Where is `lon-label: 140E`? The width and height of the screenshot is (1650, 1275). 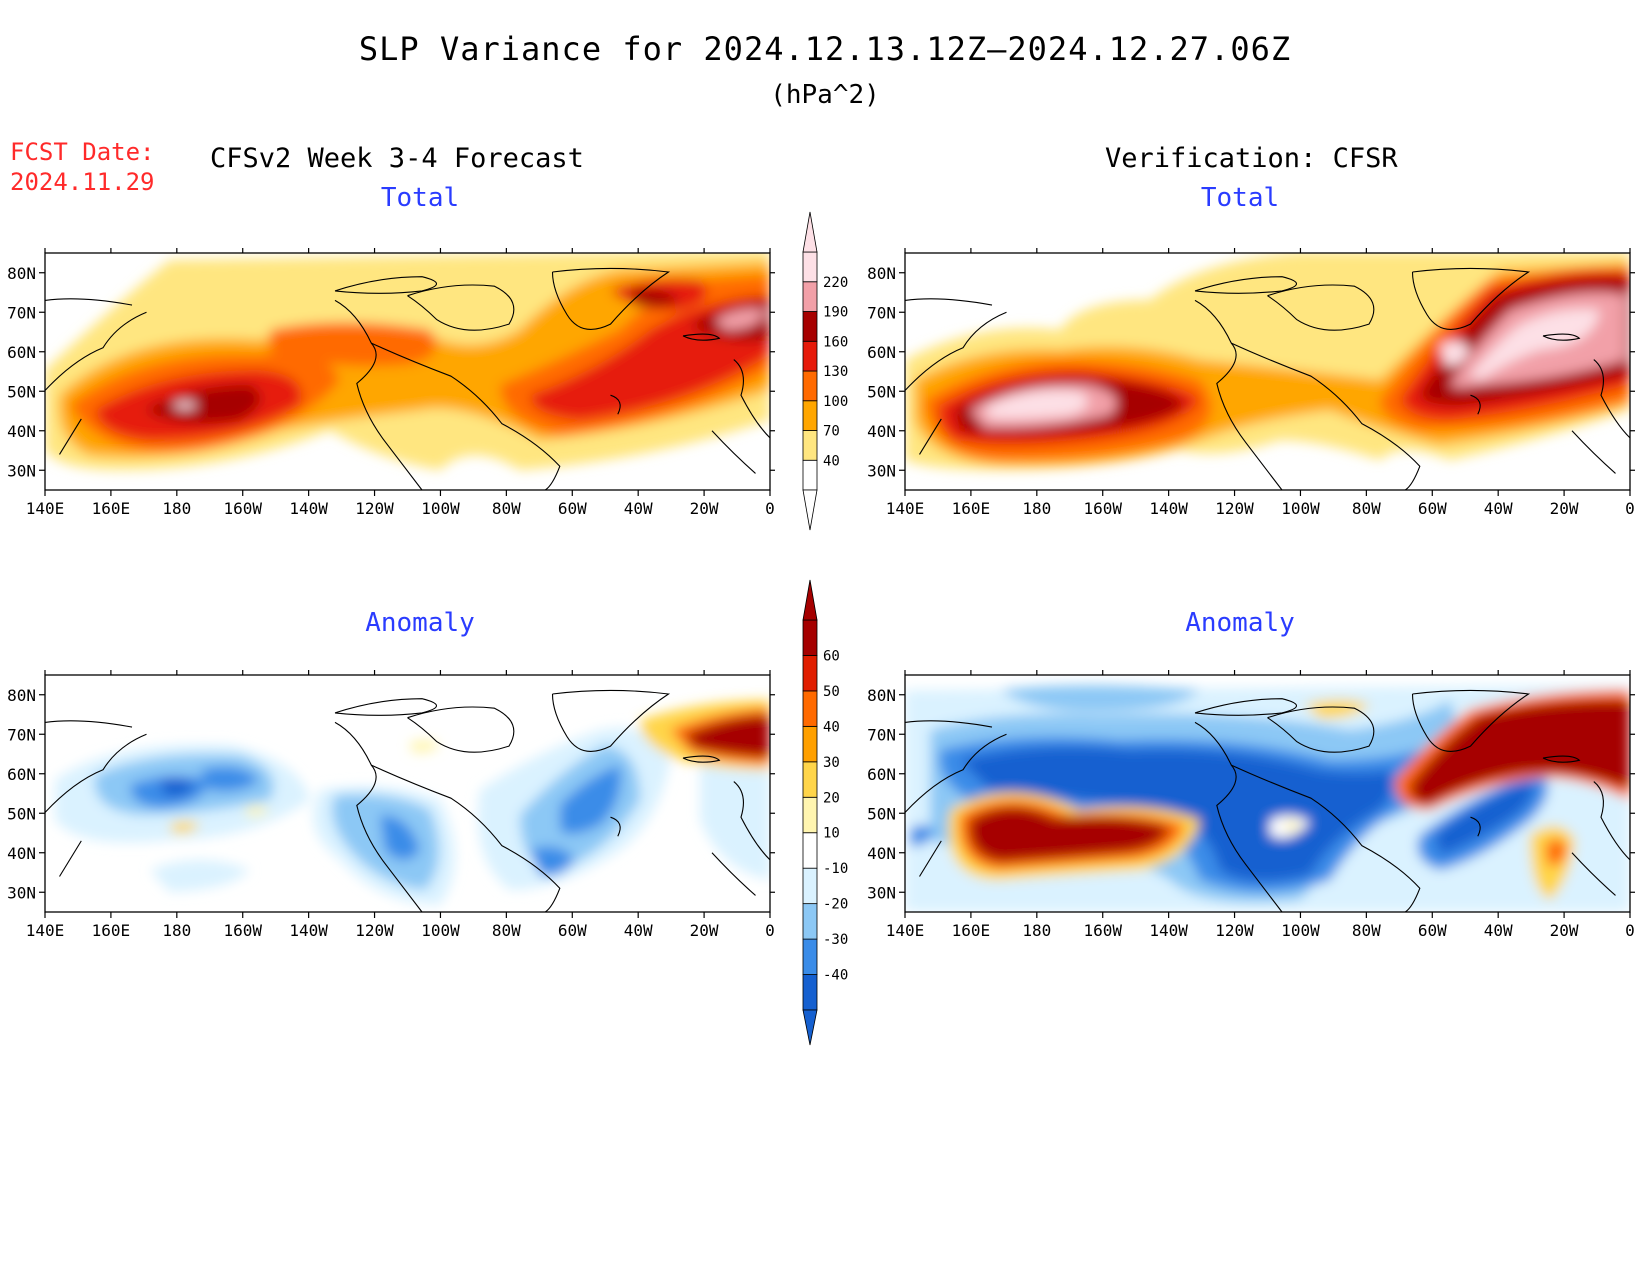
lon-label: 140E is located at coordinates (45, 930).